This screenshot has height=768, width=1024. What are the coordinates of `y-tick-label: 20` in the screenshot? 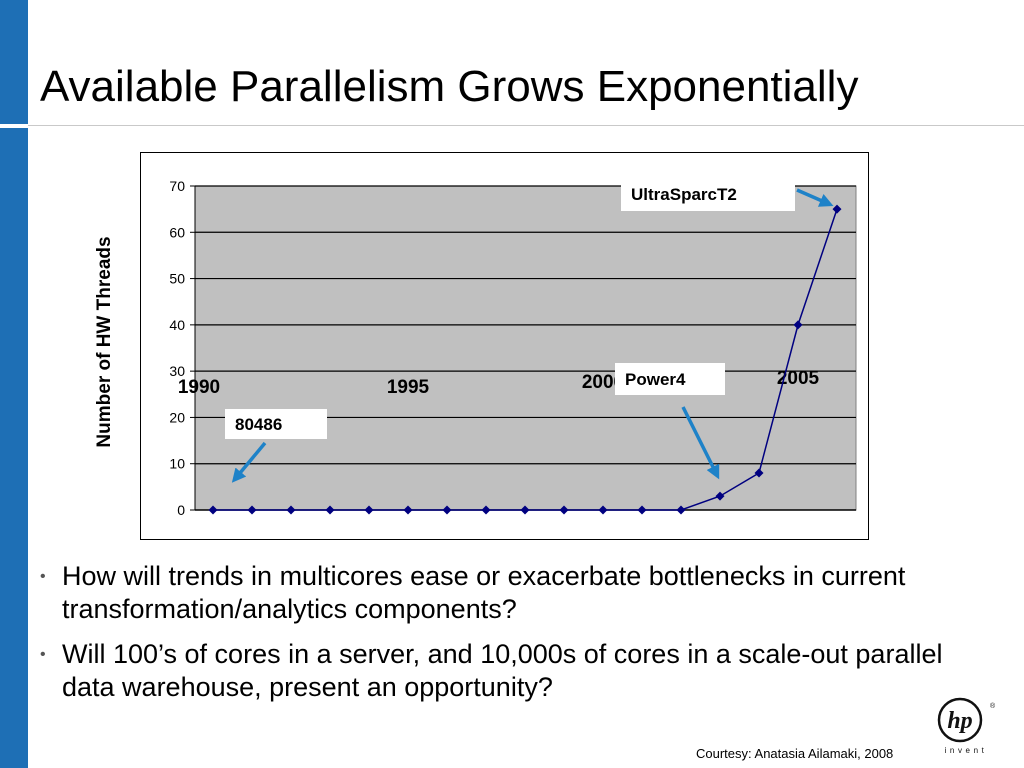 It's located at (177, 417).